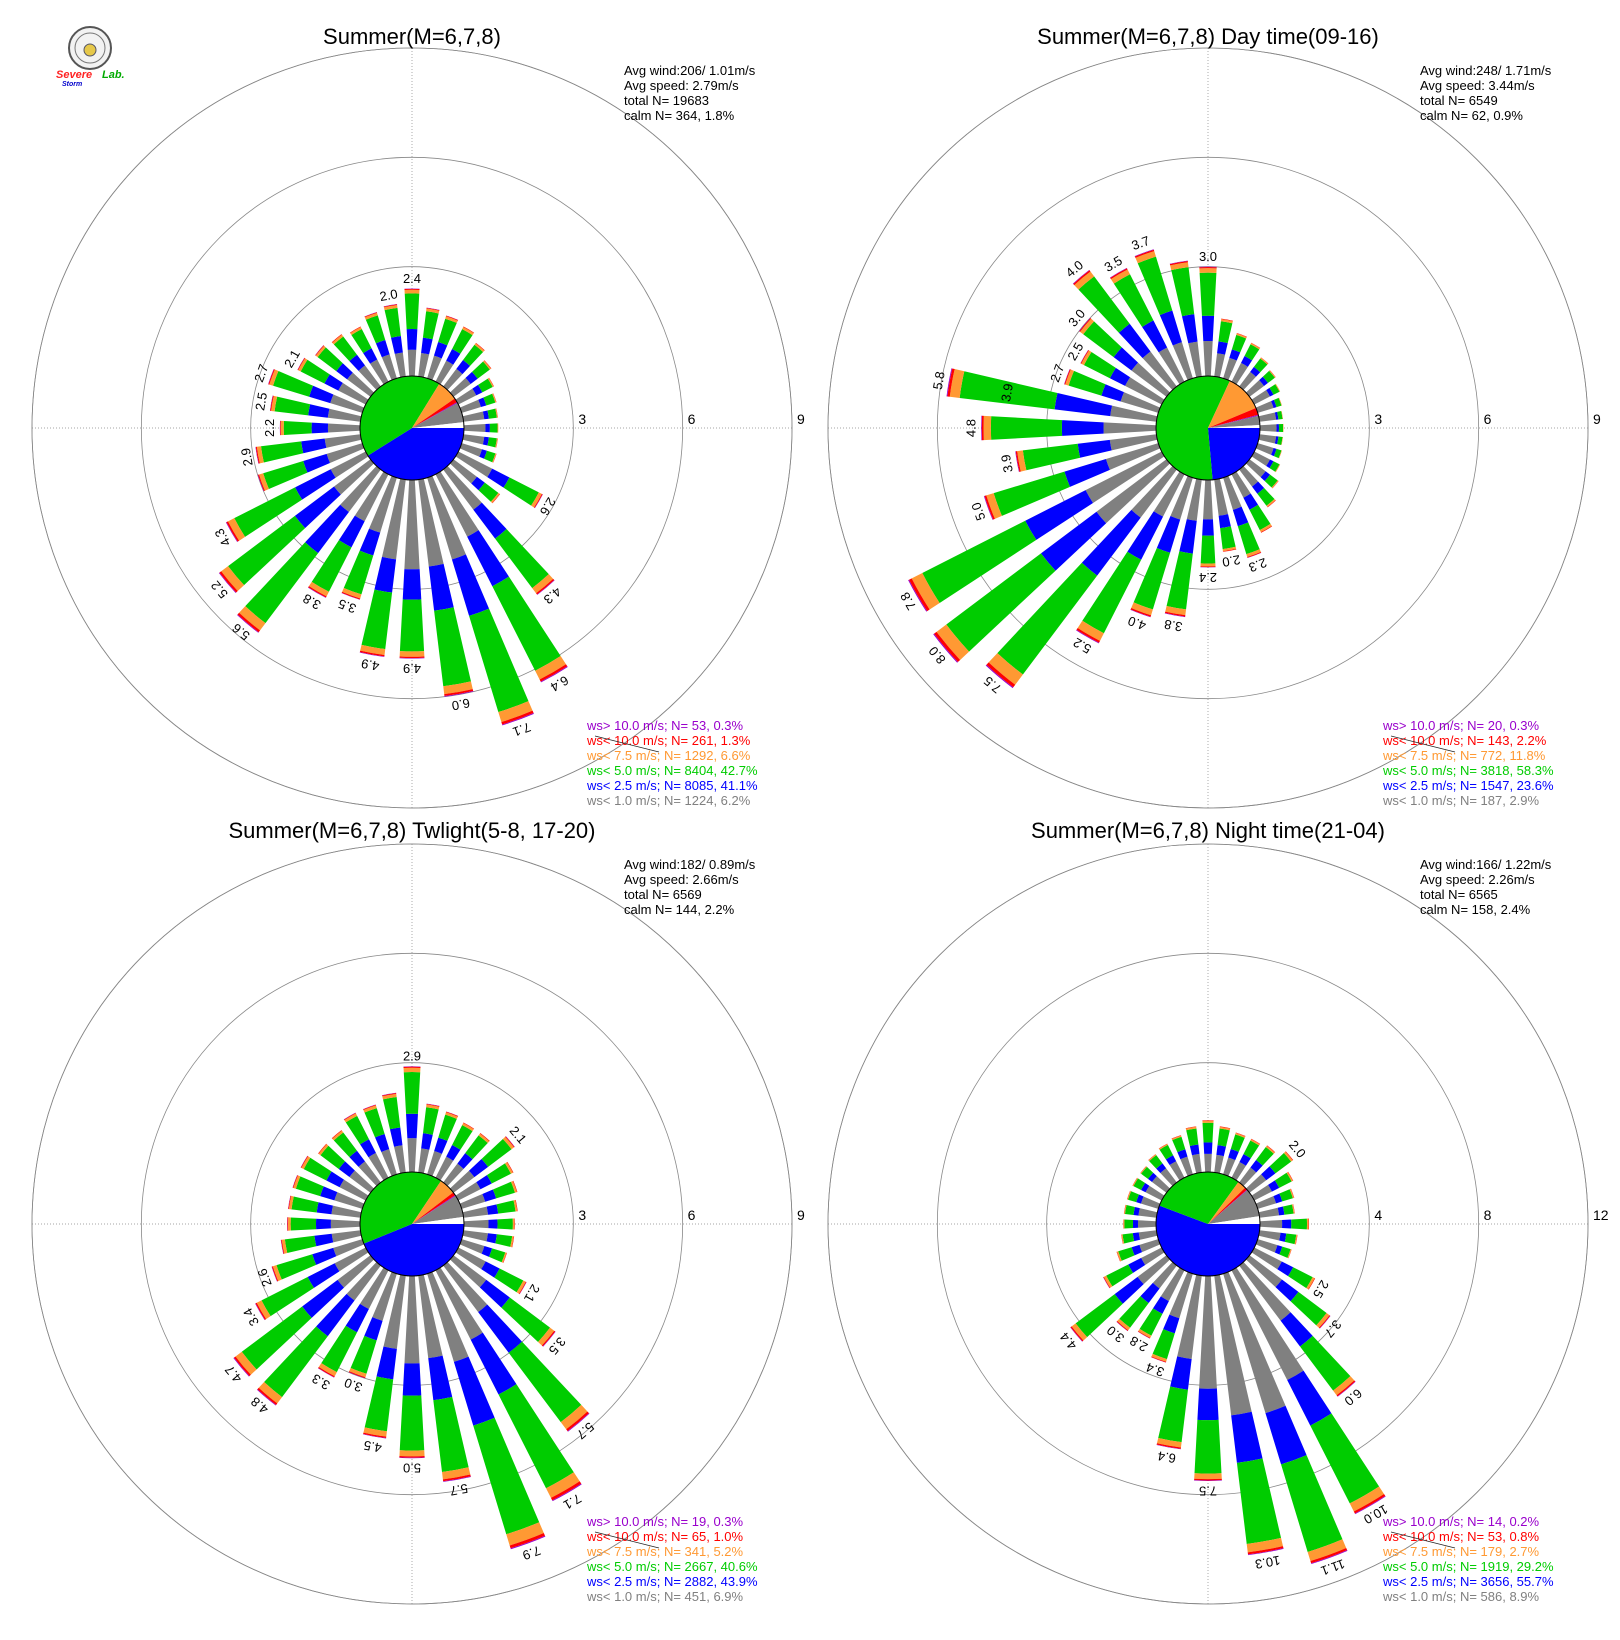 This screenshot has width=1620, height=1640. Describe the element at coordinates (1461, 1551) in the screenshot. I see `legend-entry: ws< 7.5 m/s; N= 179, 2.7%` at that location.